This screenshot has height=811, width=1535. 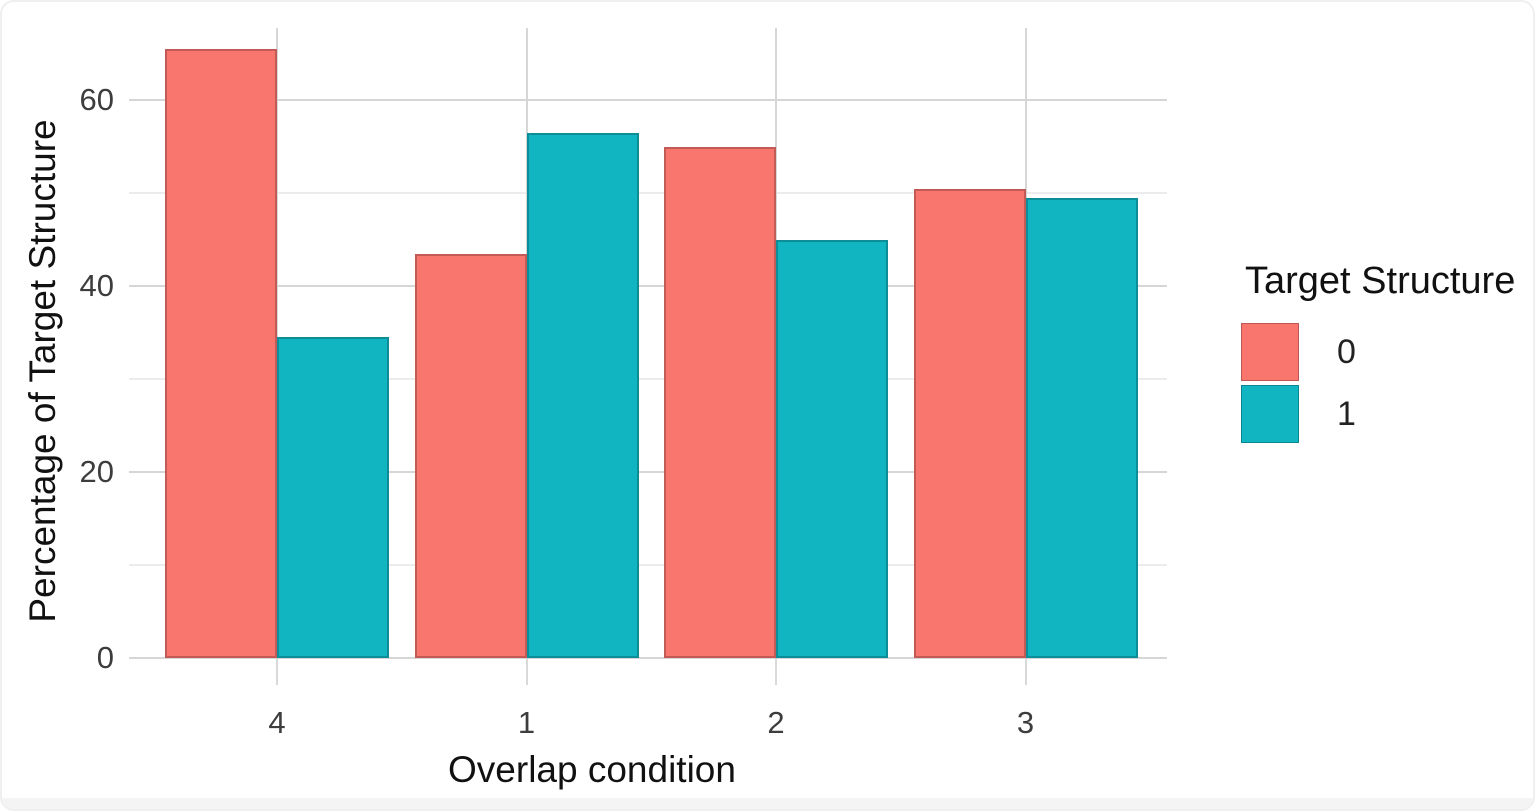 What do you see at coordinates (1081, 427) in the screenshot?
I see `bar-cat3-series1` at bounding box center [1081, 427].